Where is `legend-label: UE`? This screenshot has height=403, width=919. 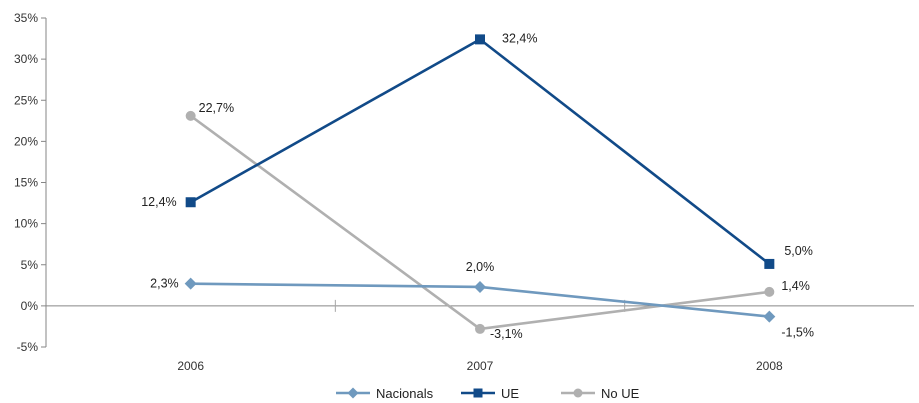 legend-label: UE is located at coordinates (510, 393).